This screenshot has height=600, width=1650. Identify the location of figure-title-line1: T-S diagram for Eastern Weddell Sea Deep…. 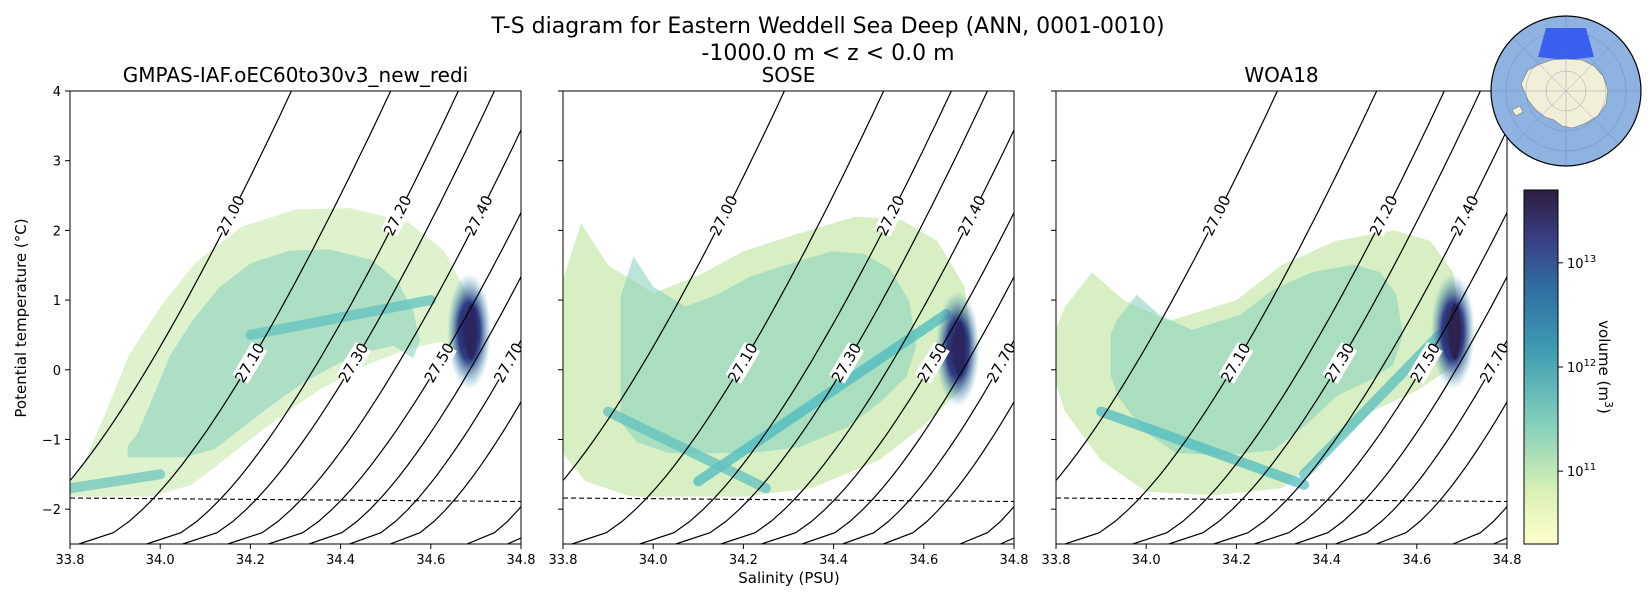
(827, 26).